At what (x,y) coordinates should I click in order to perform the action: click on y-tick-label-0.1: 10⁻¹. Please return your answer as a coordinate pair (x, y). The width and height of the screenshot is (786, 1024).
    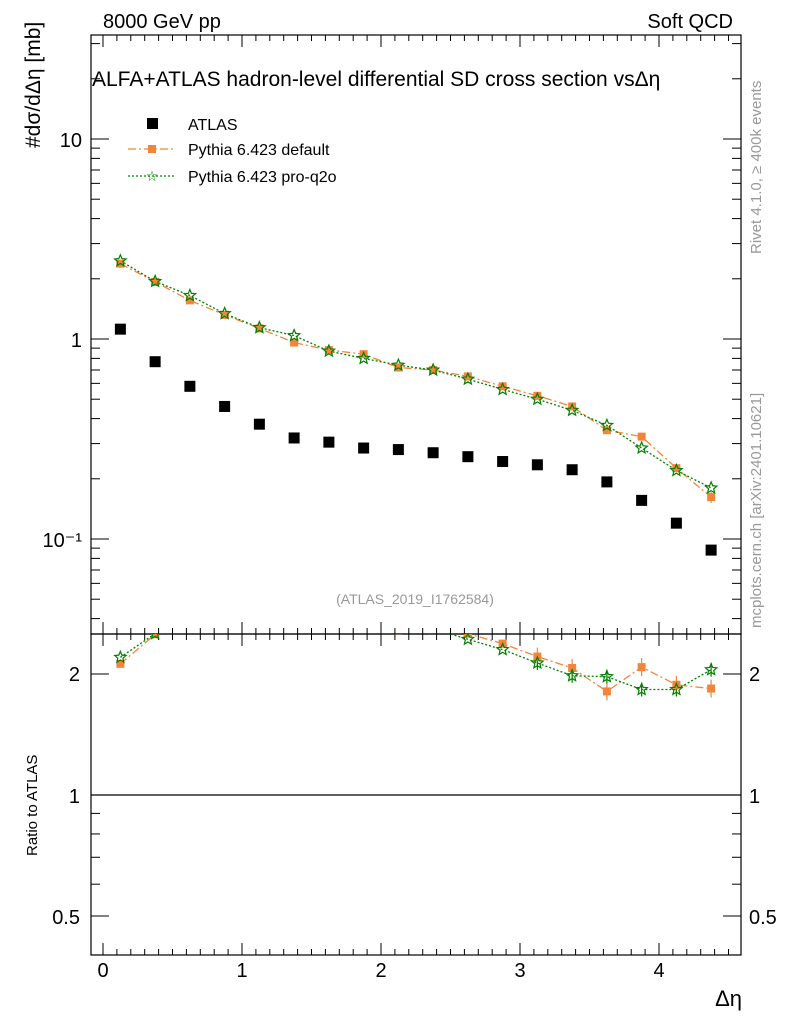
    Looking at the image, I should click on (63, 541).